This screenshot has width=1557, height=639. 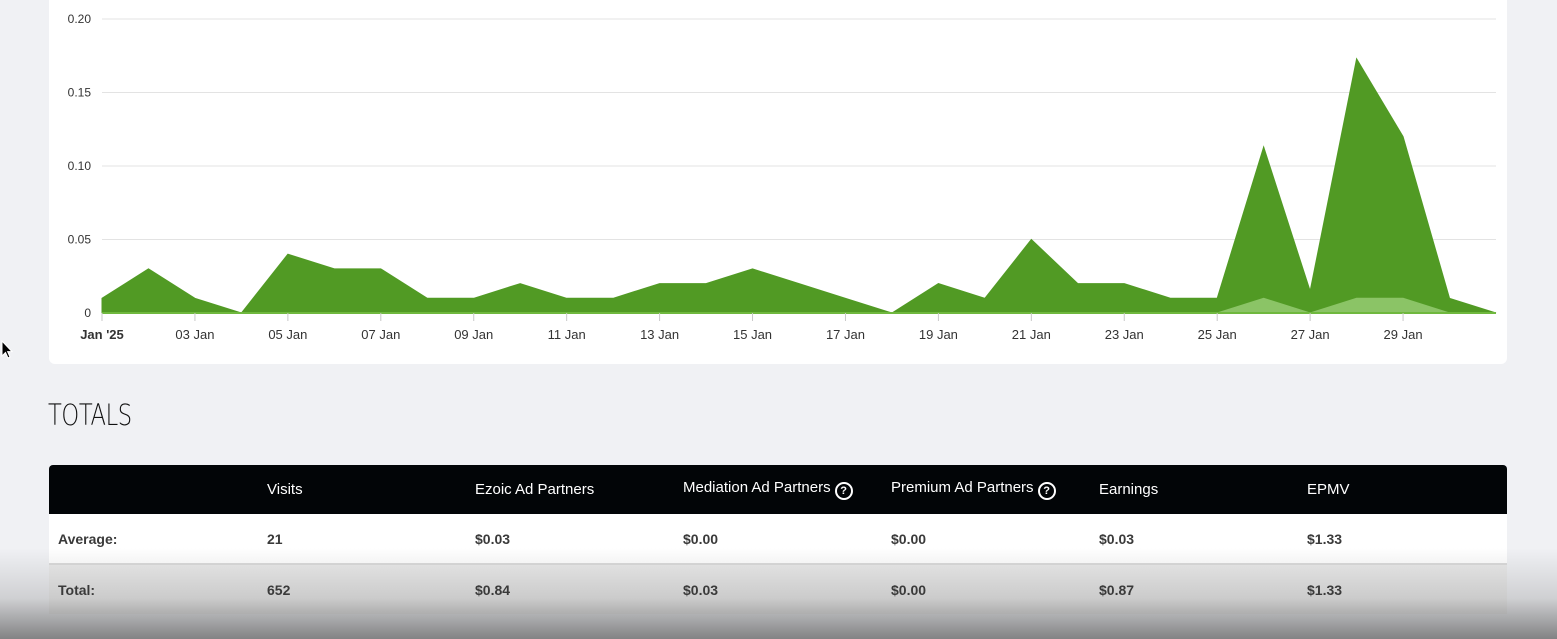 I want to click on y-tick-label: 0.20, so click(x=80, y=19).